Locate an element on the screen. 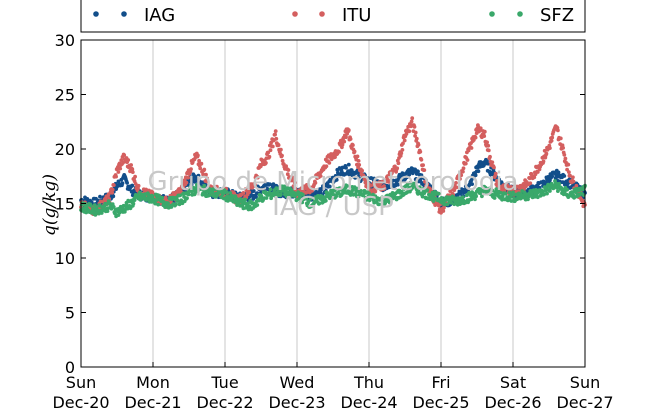 The image size is (650, 409). x-tick-date: Dec-24 is located at coordinates (368, 401).